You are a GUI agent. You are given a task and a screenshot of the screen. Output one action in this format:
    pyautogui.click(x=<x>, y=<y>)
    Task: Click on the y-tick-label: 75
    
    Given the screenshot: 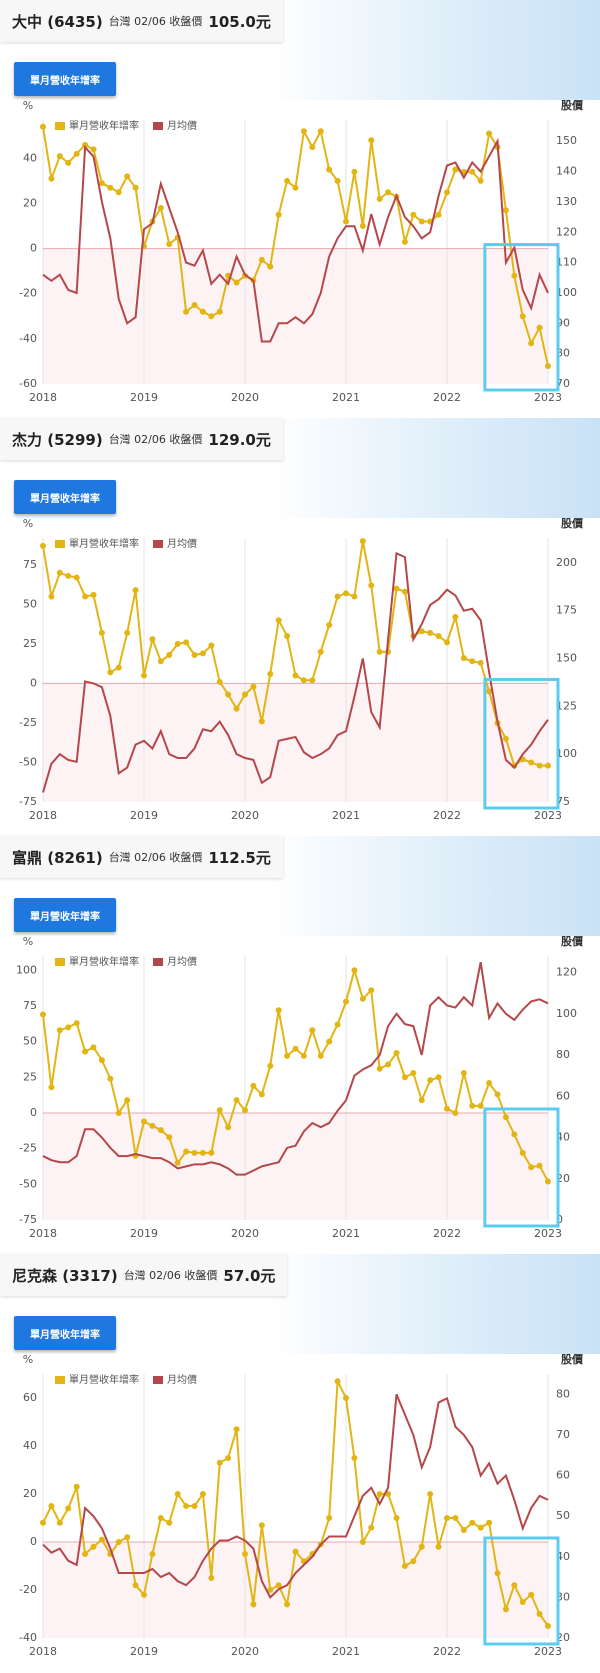 What is the action you would take?
    pyautogui.click(x=30, y=1005)
    